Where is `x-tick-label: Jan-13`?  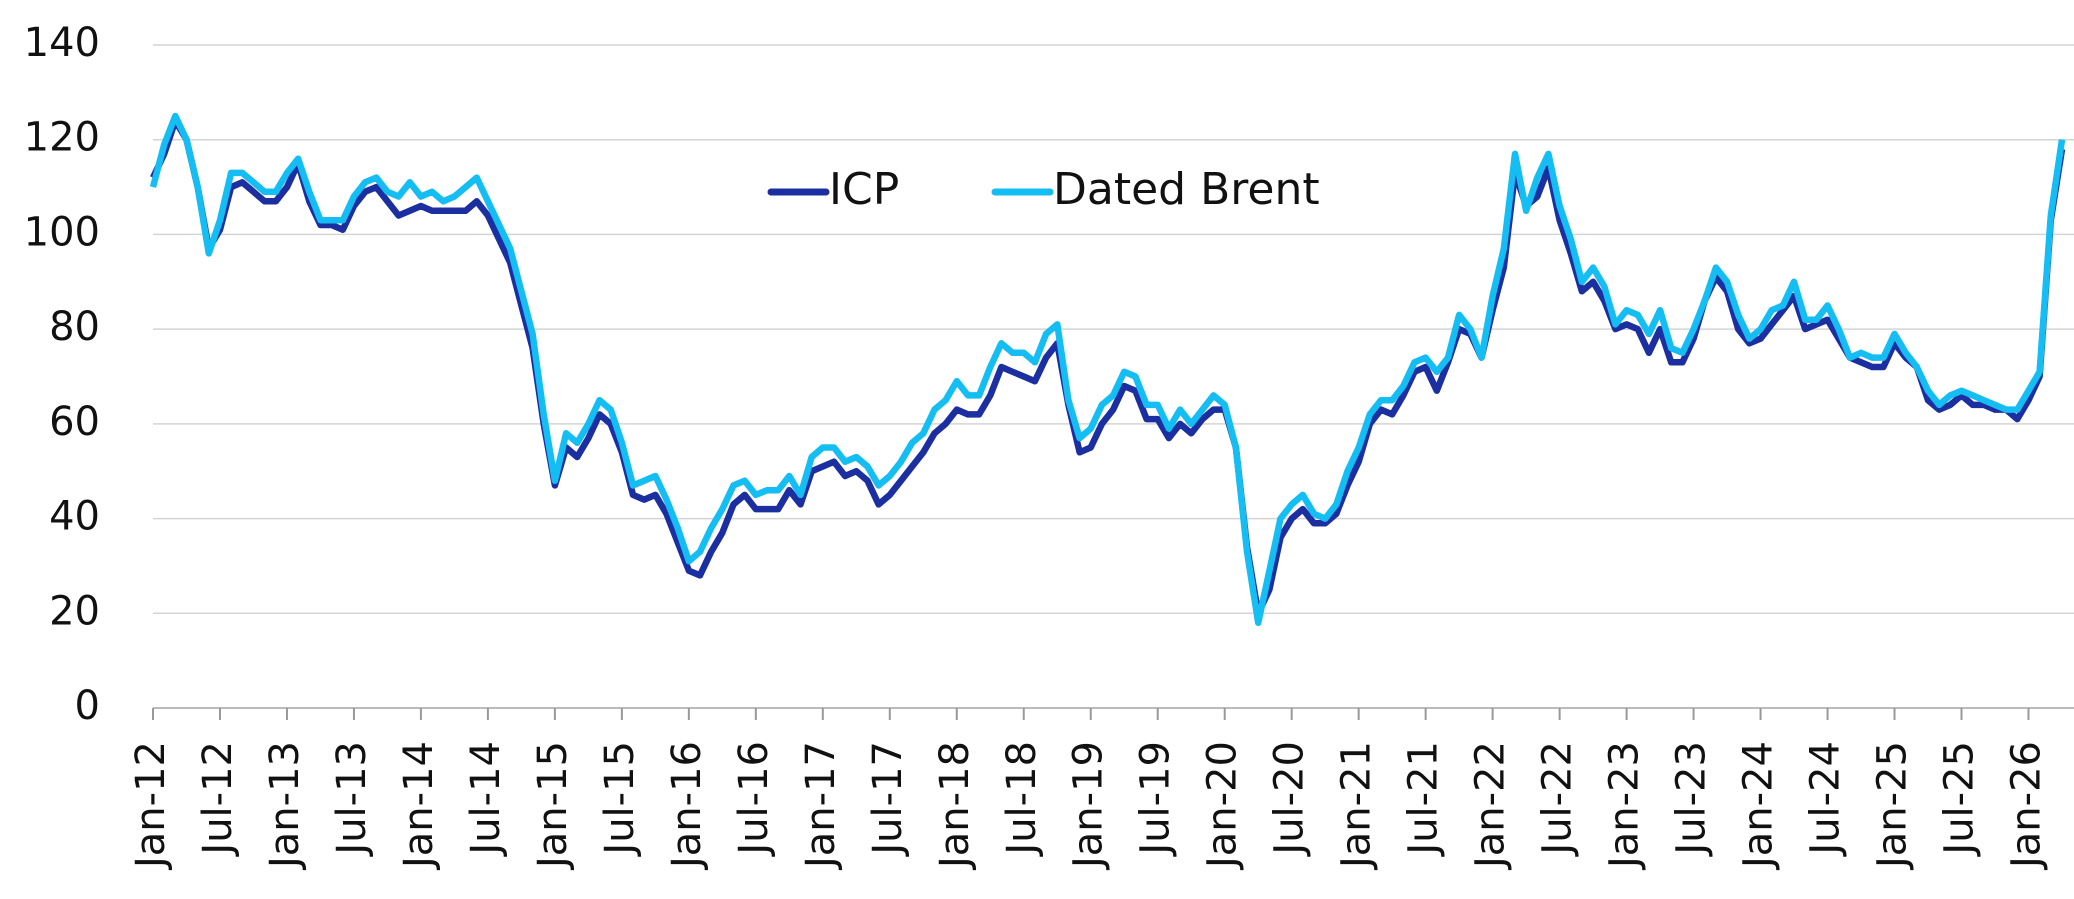 x-tick-label: Jan-13 is located at coordinates (285, 806).